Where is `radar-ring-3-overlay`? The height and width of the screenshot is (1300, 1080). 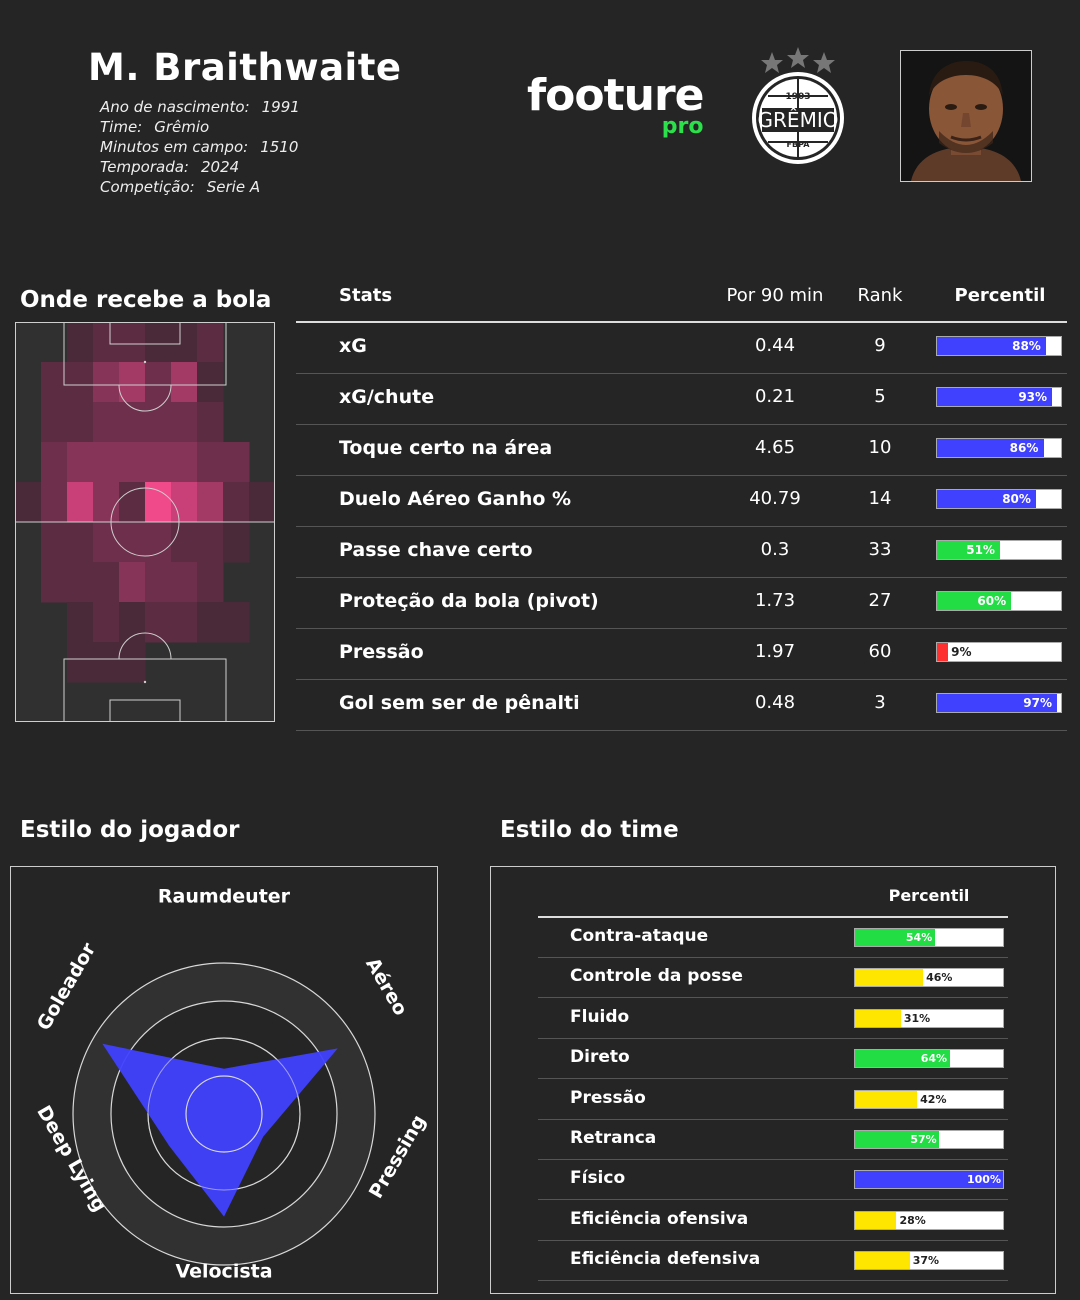
radar-ring-3-overlay is located at coordinates (224, 1114).